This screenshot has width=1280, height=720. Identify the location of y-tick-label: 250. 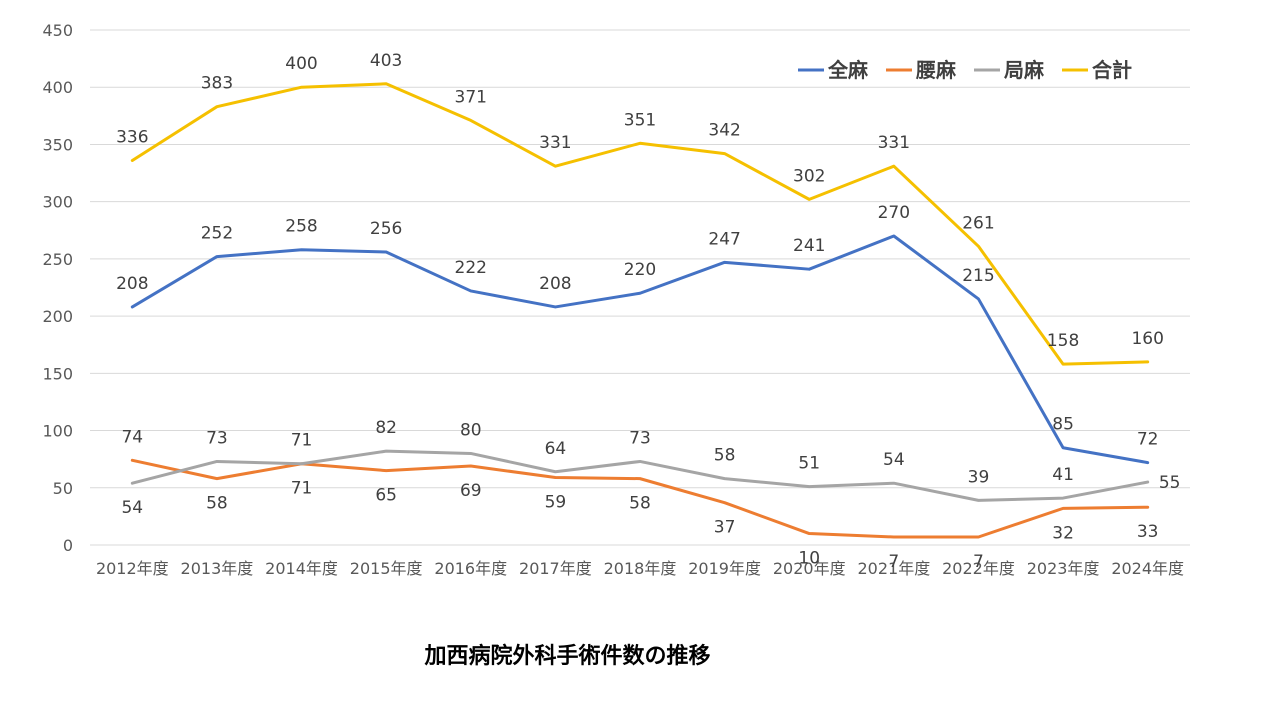
(57, 259).